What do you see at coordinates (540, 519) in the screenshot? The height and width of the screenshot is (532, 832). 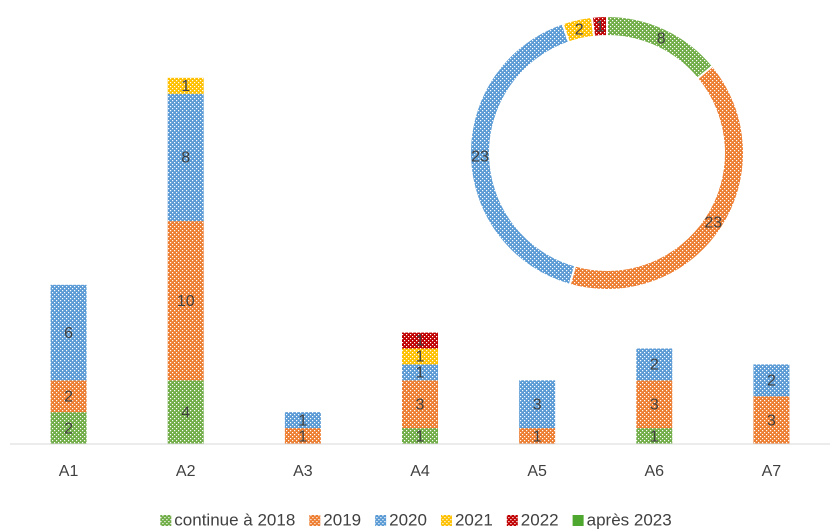 I see `legend-label: 2022` at bounding box center [540, 519].